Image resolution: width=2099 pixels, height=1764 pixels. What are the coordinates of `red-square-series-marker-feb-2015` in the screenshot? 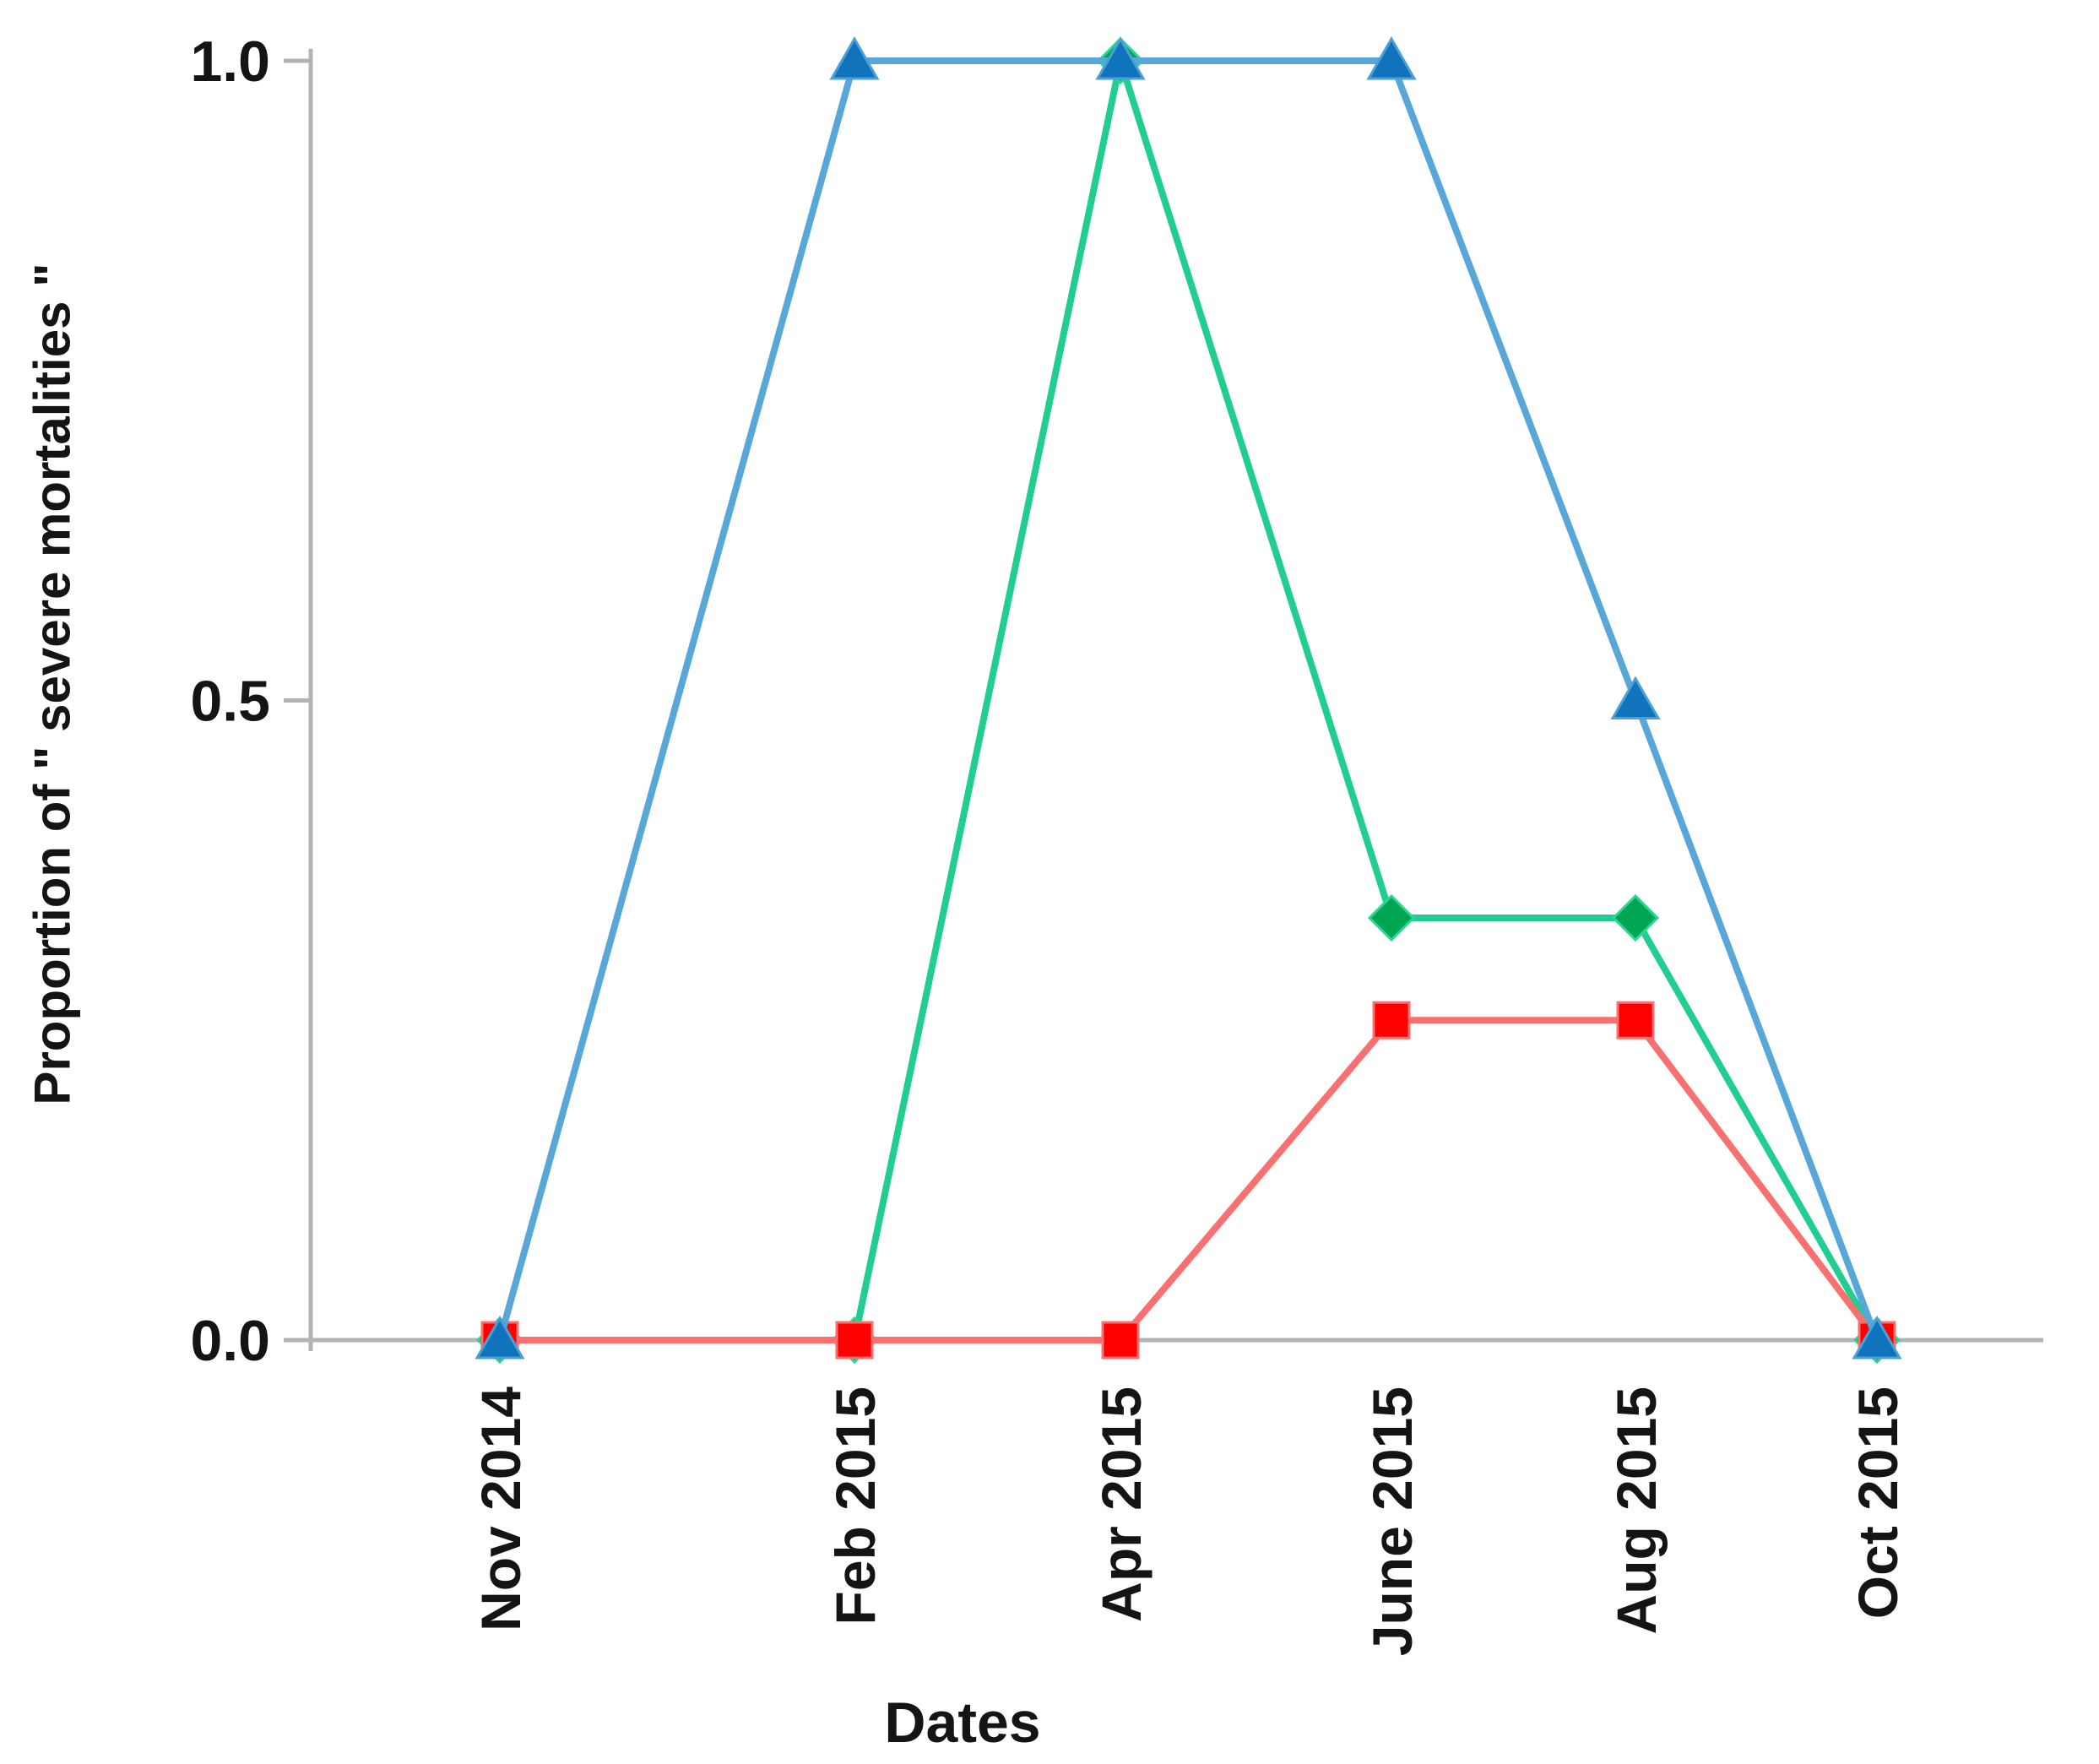 It's located at (854, 1341).